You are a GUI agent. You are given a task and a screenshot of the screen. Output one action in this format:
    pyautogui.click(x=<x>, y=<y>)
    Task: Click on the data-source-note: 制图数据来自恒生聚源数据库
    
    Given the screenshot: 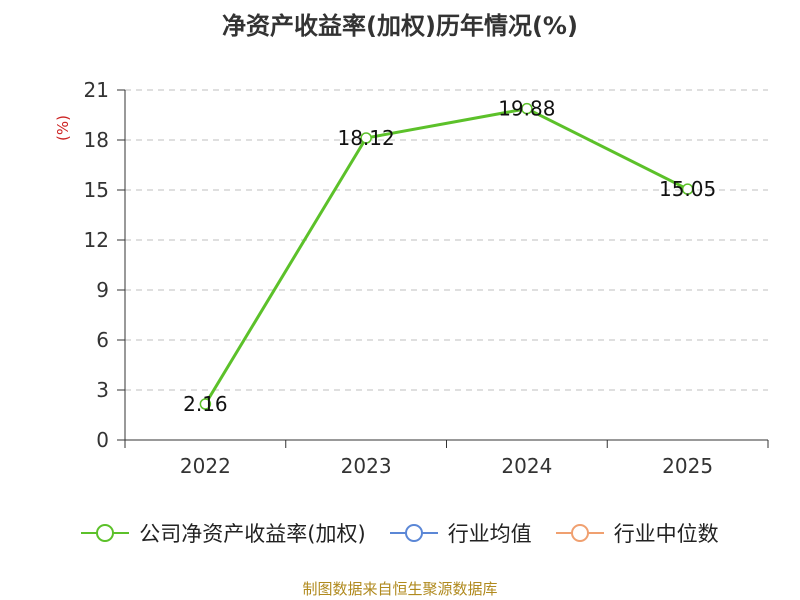 What is the action you would take?
    pyautogui.click(x=400, y=589)
    